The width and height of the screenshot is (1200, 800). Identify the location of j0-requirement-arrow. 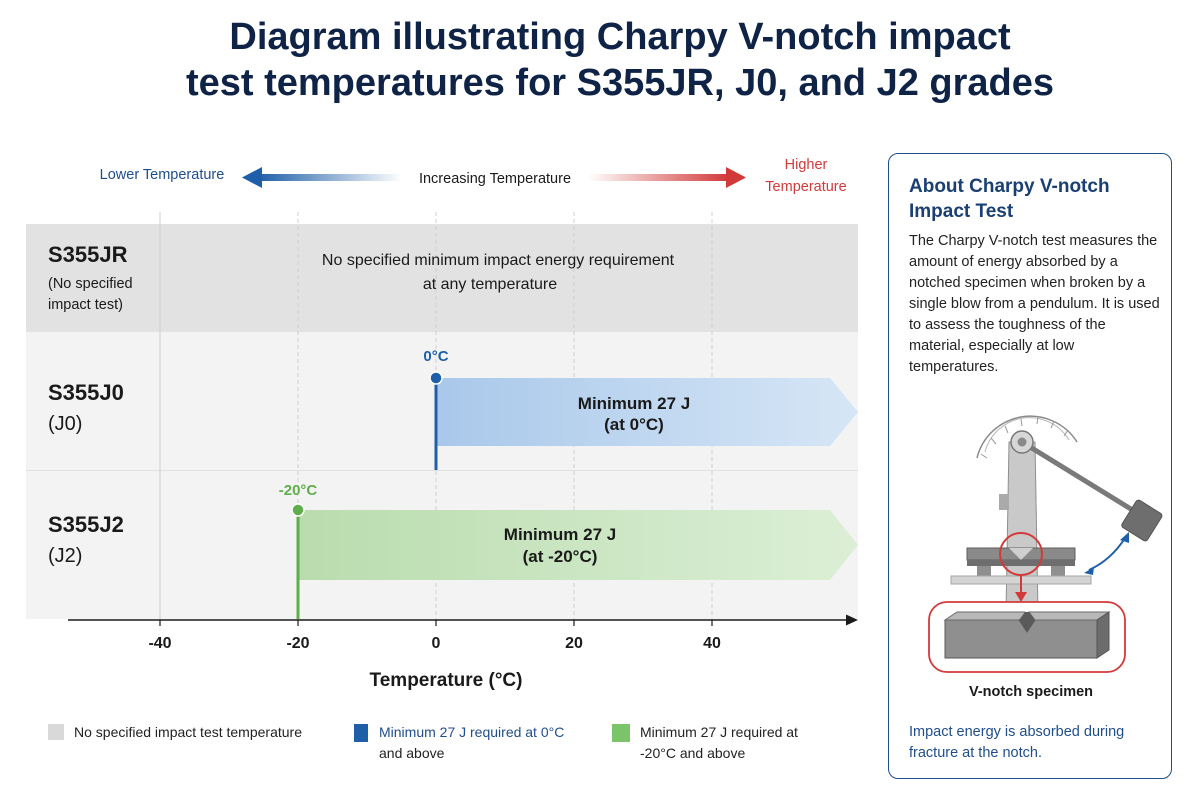
(647, 412).